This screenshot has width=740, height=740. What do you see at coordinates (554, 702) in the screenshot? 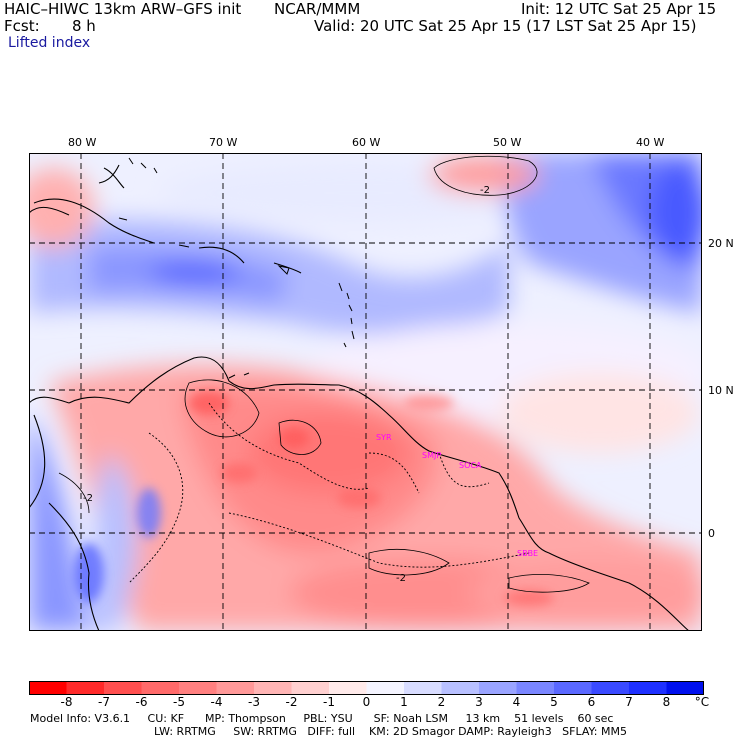
I see `colorbar-tick-label: 5` at bounding box center [554, 702].